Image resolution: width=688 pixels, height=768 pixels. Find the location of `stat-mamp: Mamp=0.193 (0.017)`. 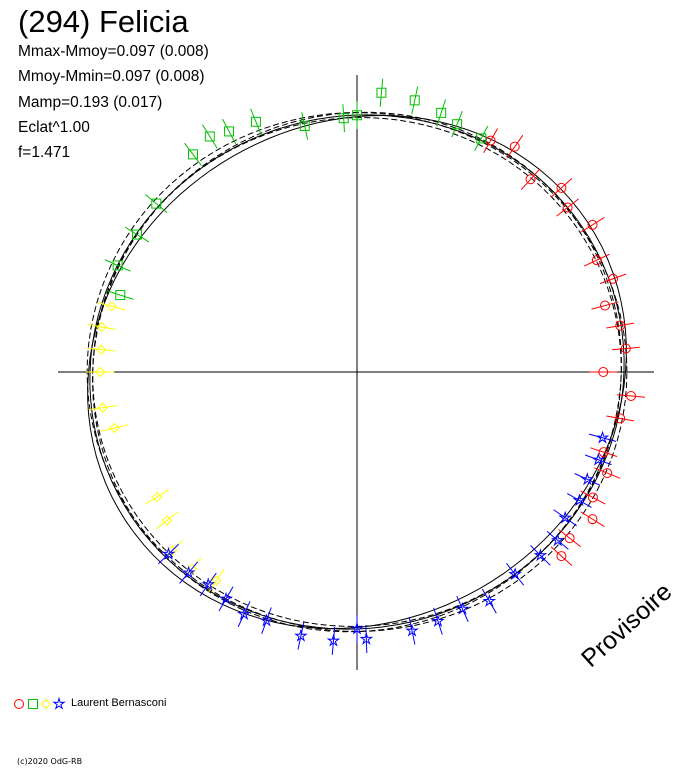

stat-mamp: Mamp=0.193 (0.017) is located at coordinates (90, 102).